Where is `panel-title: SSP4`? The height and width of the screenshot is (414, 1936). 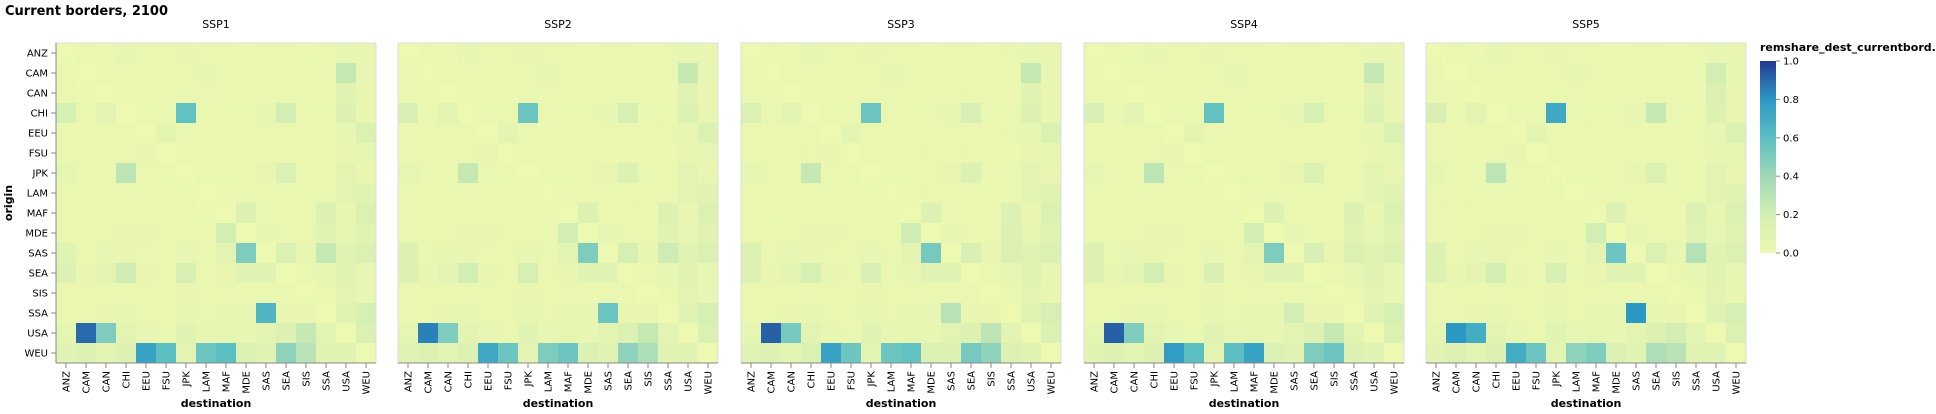
panel-title: SSP4 is located at coordinates (1244, 24).